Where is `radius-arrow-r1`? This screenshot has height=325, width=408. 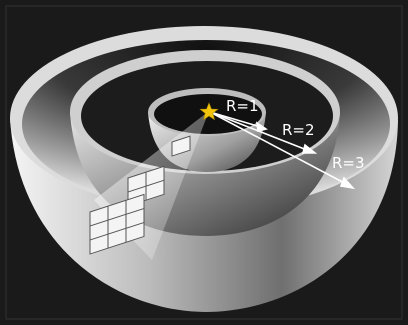
radius-arrow-r1 is located at coordinates (237, 120).